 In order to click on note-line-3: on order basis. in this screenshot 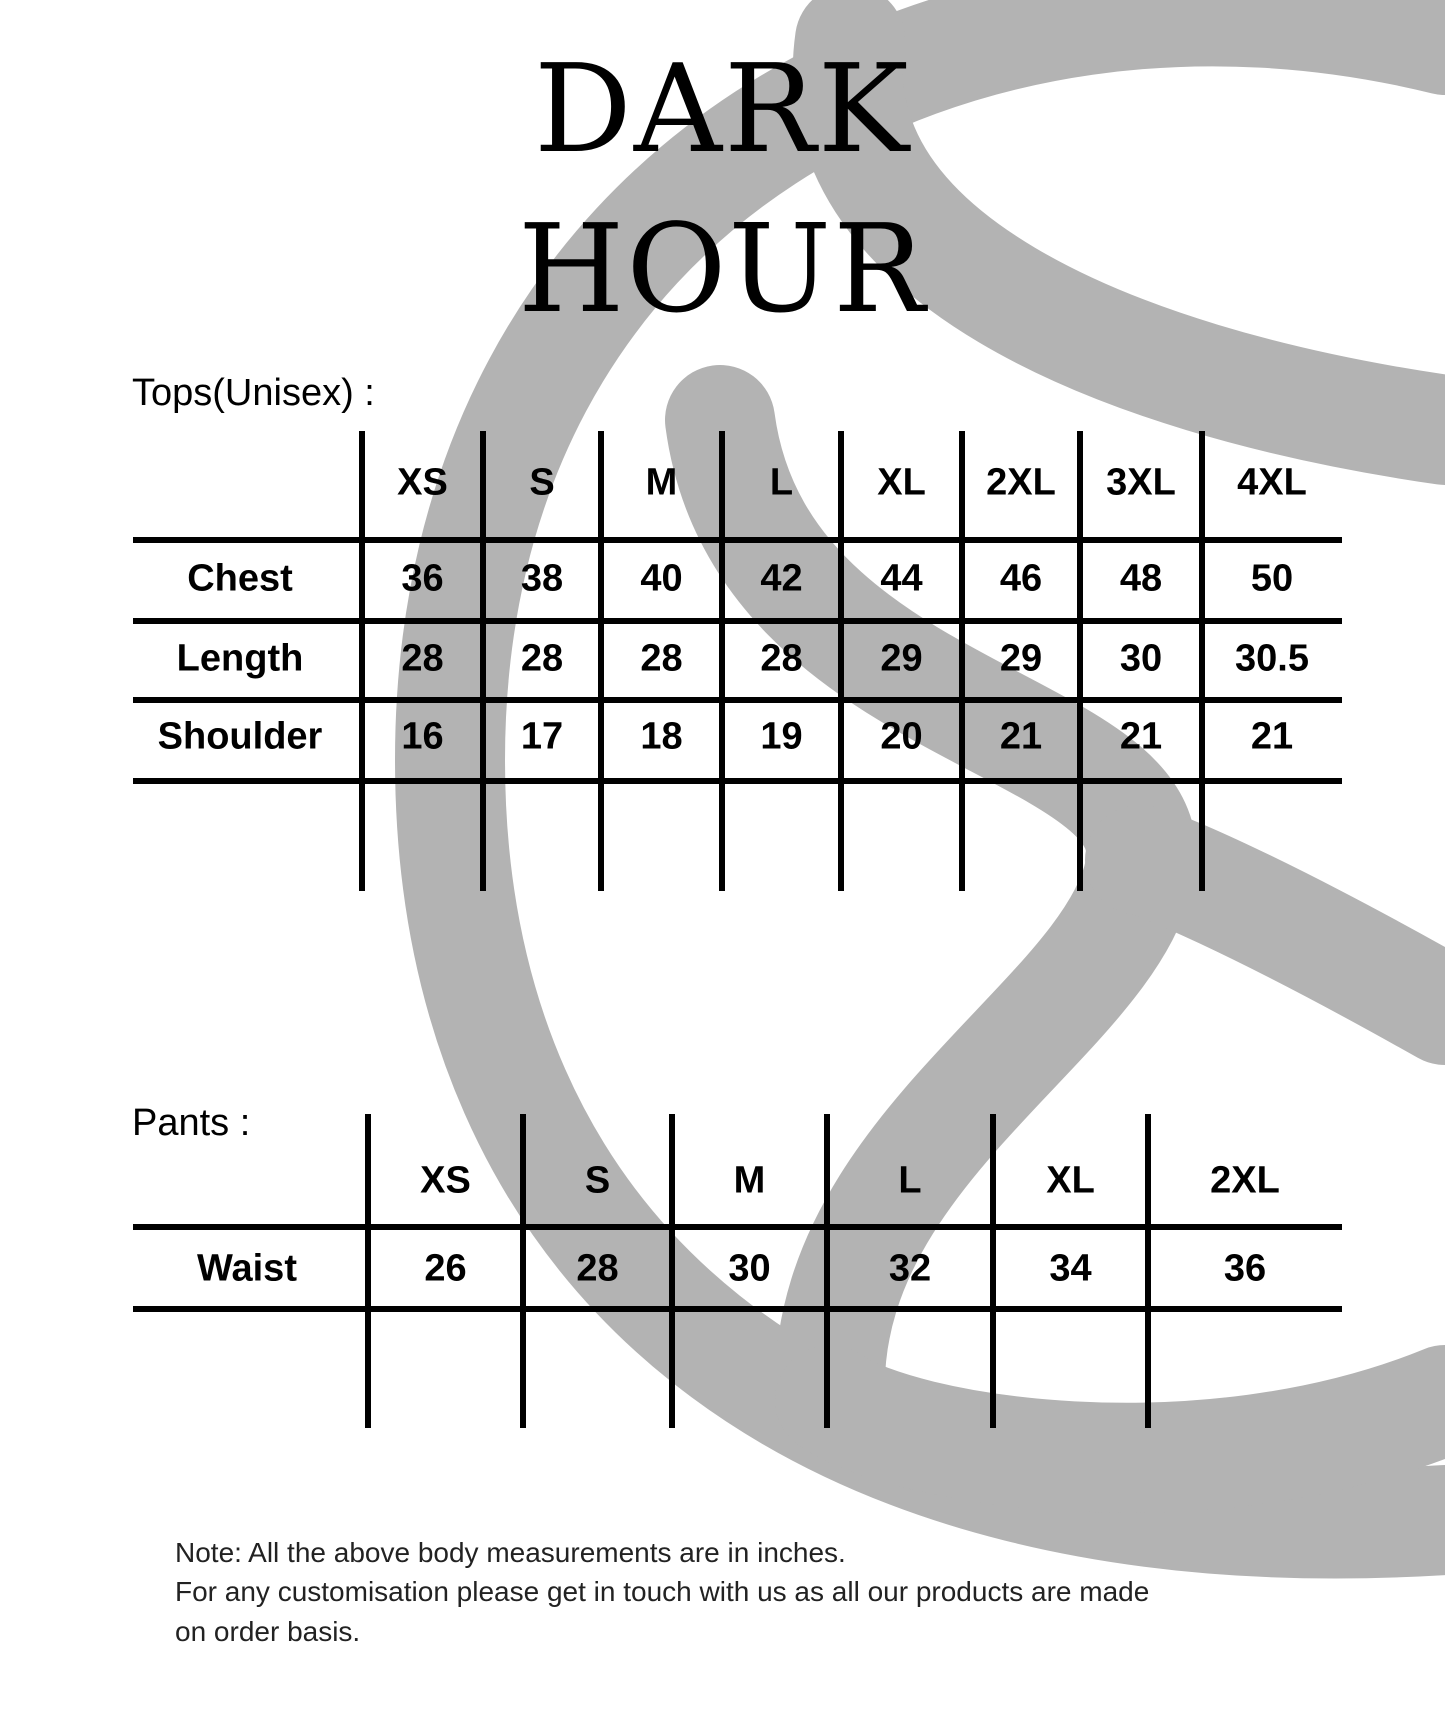, I will do `click(268, 1631)`.